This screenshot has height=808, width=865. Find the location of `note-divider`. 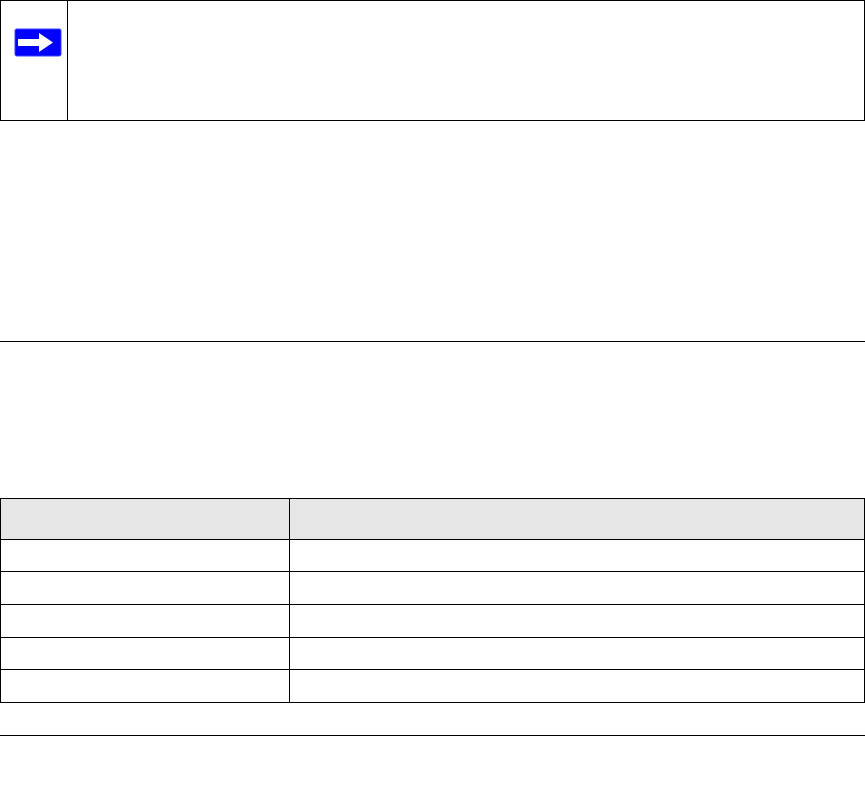

note-divider is located at coordinates (67, 60).